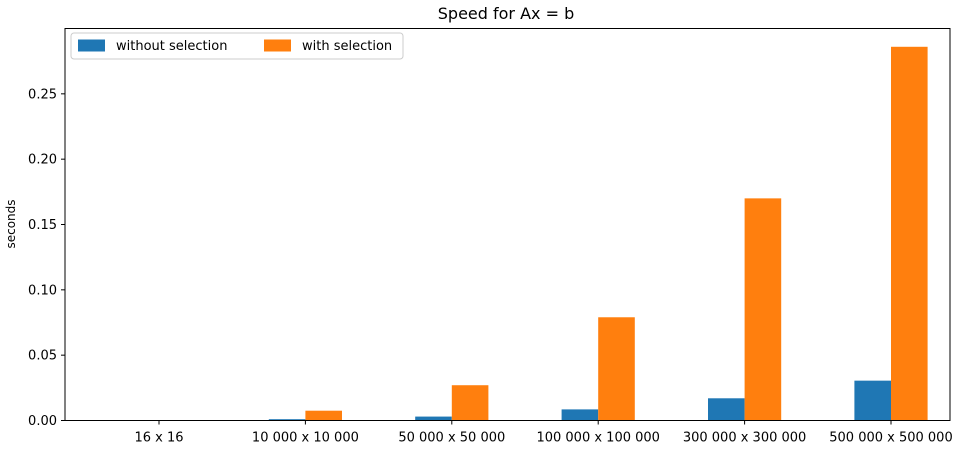  What do you see at coordinates (597, 438) in the screenshot?
I see `x-tick-label: 100 000 x 100 000` at bounding box center [597, 438].